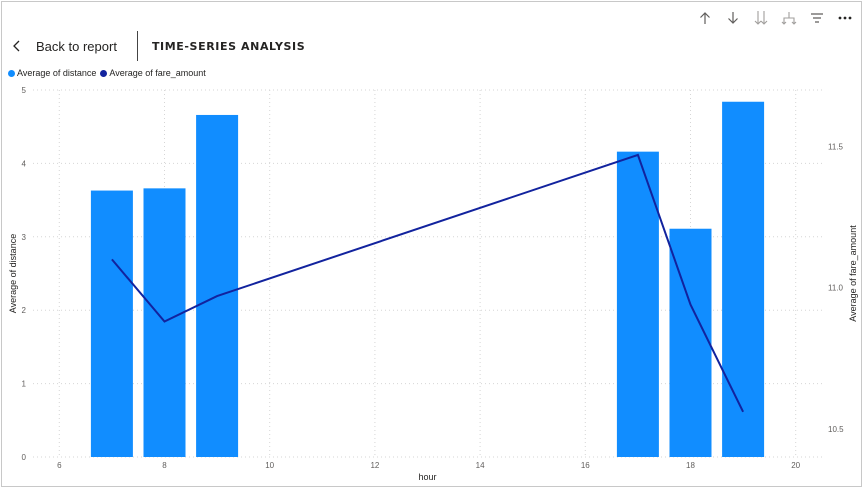 The width and height of the screenshot is (865, 489). Describe the element at coordinates (374, 465) in the screenshot. I see `x-tick-label: 12` at that location.